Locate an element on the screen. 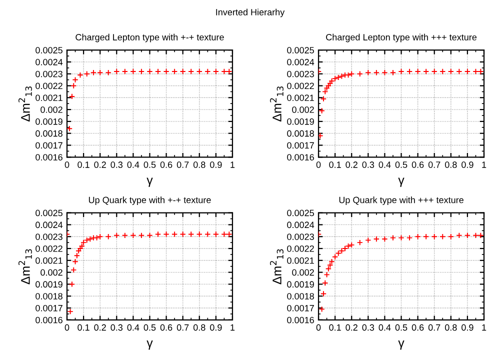  x-tick-label: 0.8 is located at coordinates (199, 165).